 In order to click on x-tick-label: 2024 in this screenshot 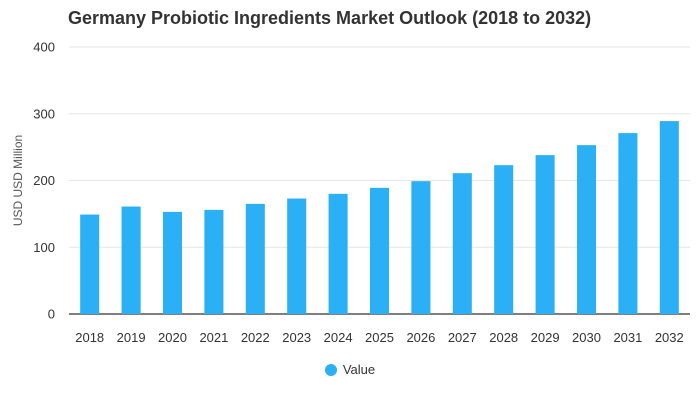, I will do `click(338, 337)`.